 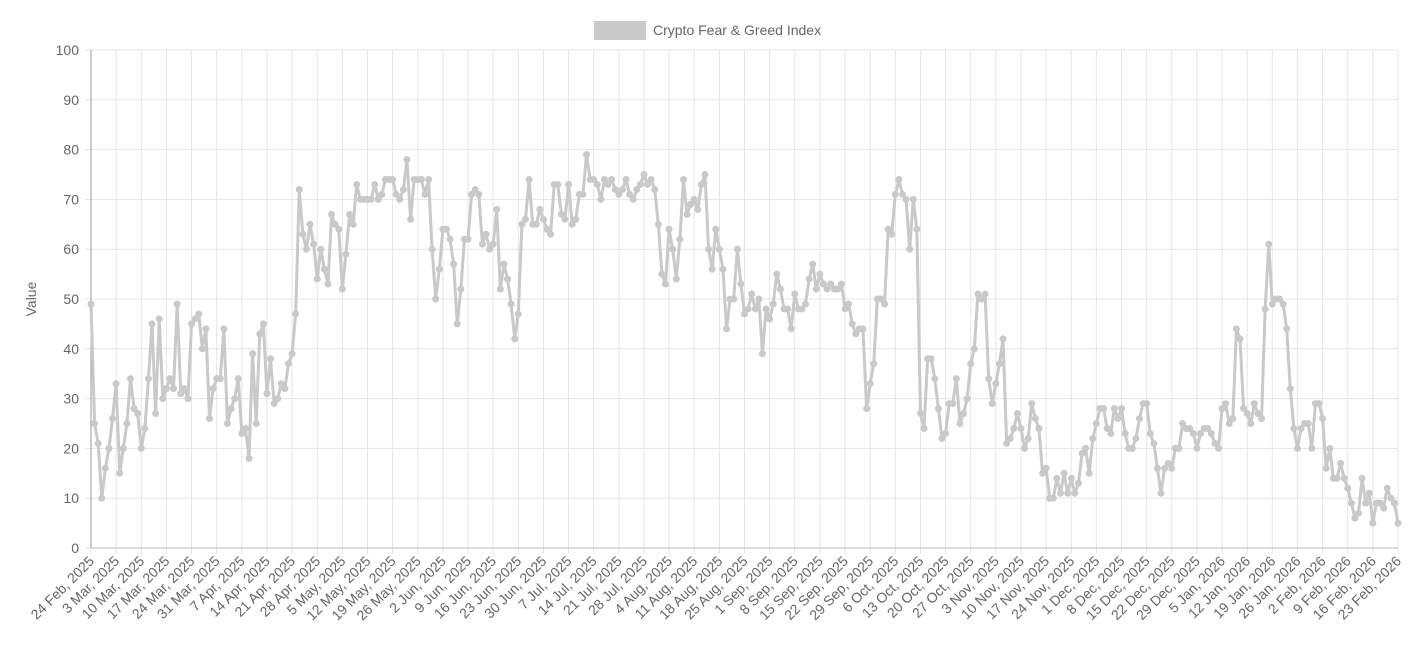 I want to click on y-tick-label: 80, so click(x=71, y=150).